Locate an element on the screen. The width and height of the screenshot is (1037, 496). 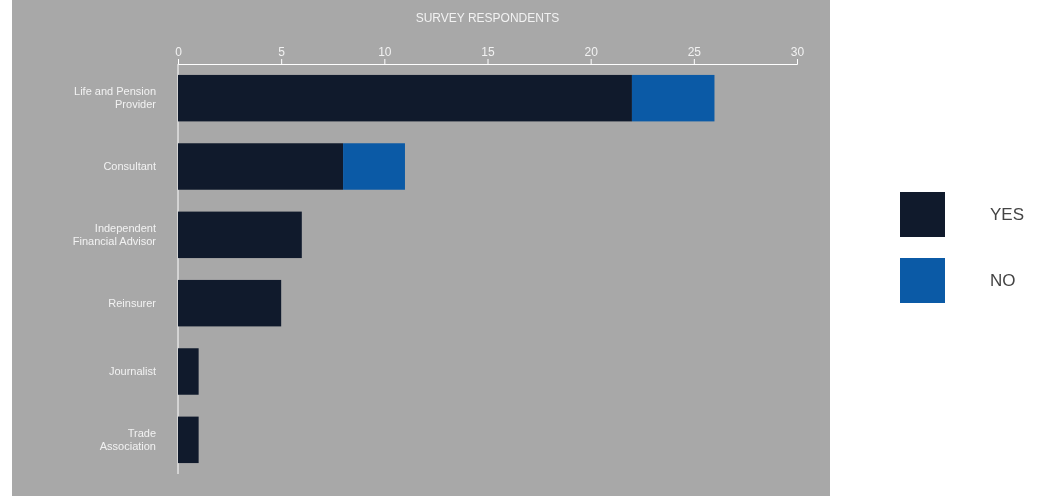
x-tick-label: 20 is located at coordinates (591, 52).